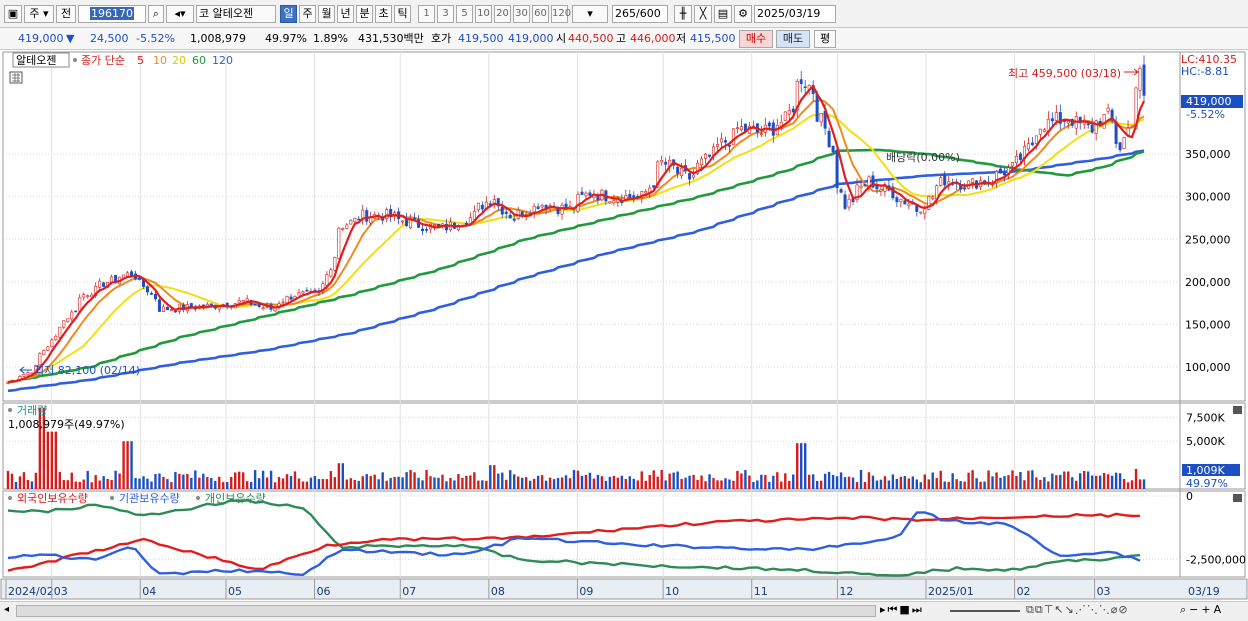 Image resolution: width=1248 pixels, height=621 pixels. What do you see at coordinates (383, 14) in the screenshot?
I see `period-button-5: 초` at bounding box center [383, 14].